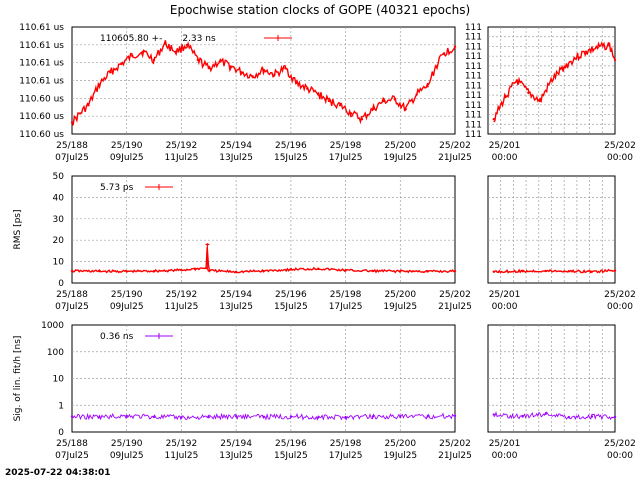  Describe the element at coordinates (554, 271) in the screenshot. I see `series-line-zoom-rms` at that location.